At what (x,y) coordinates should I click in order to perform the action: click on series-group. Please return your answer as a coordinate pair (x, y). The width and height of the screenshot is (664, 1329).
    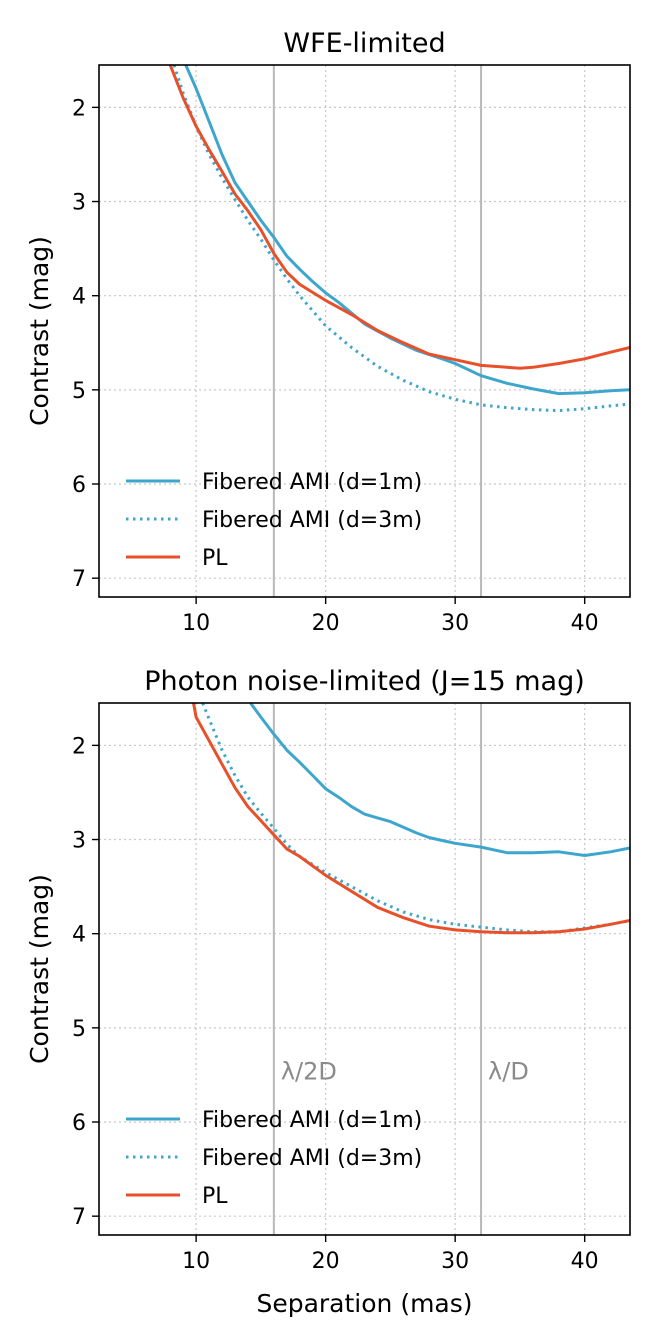
    Looking at the image, I should click on (411, 819).